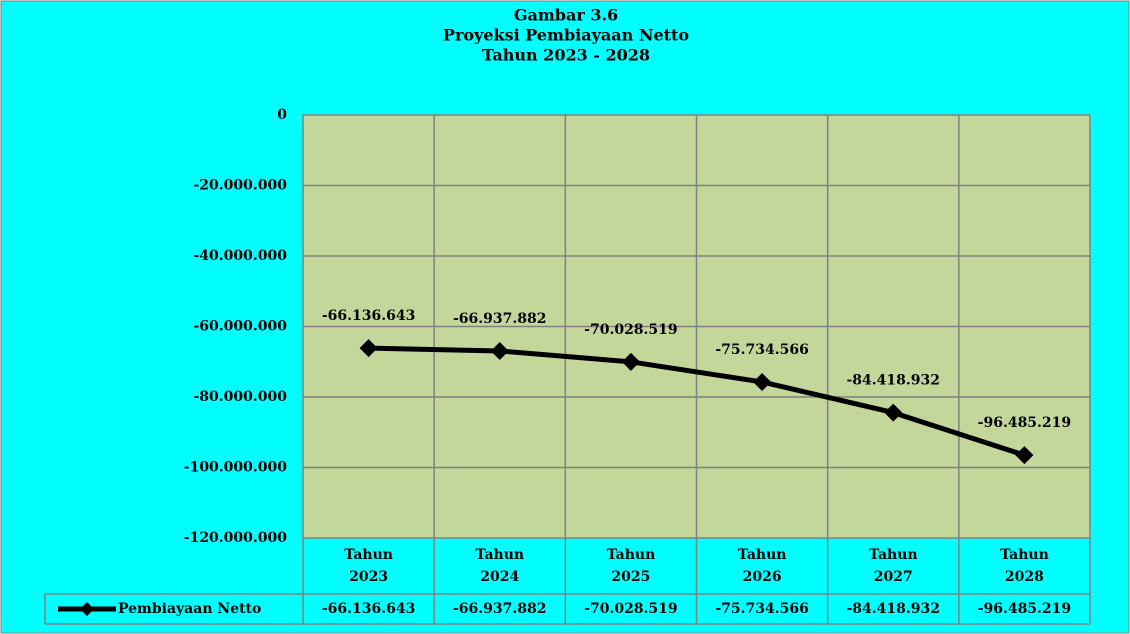  I want to click on data-label: -75.734.566, so click(762, 350).